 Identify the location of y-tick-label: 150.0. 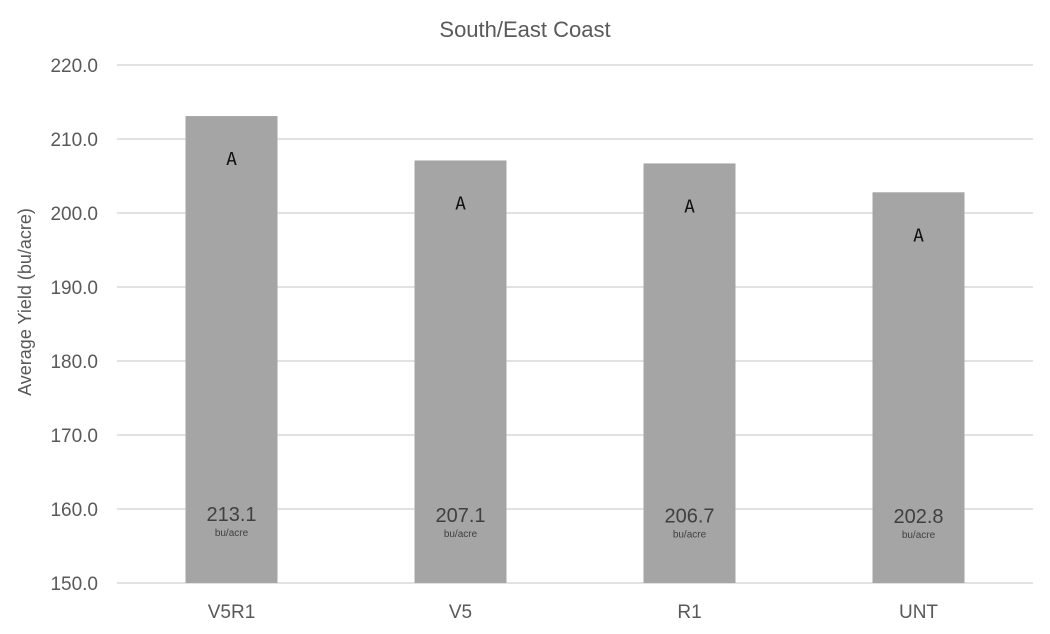
(74, 584).